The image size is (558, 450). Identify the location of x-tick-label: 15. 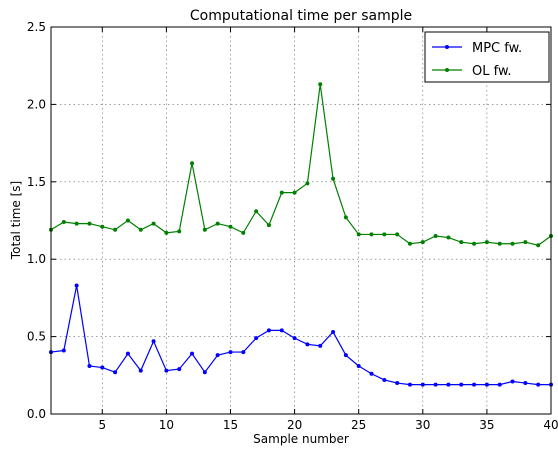
(230, 425).